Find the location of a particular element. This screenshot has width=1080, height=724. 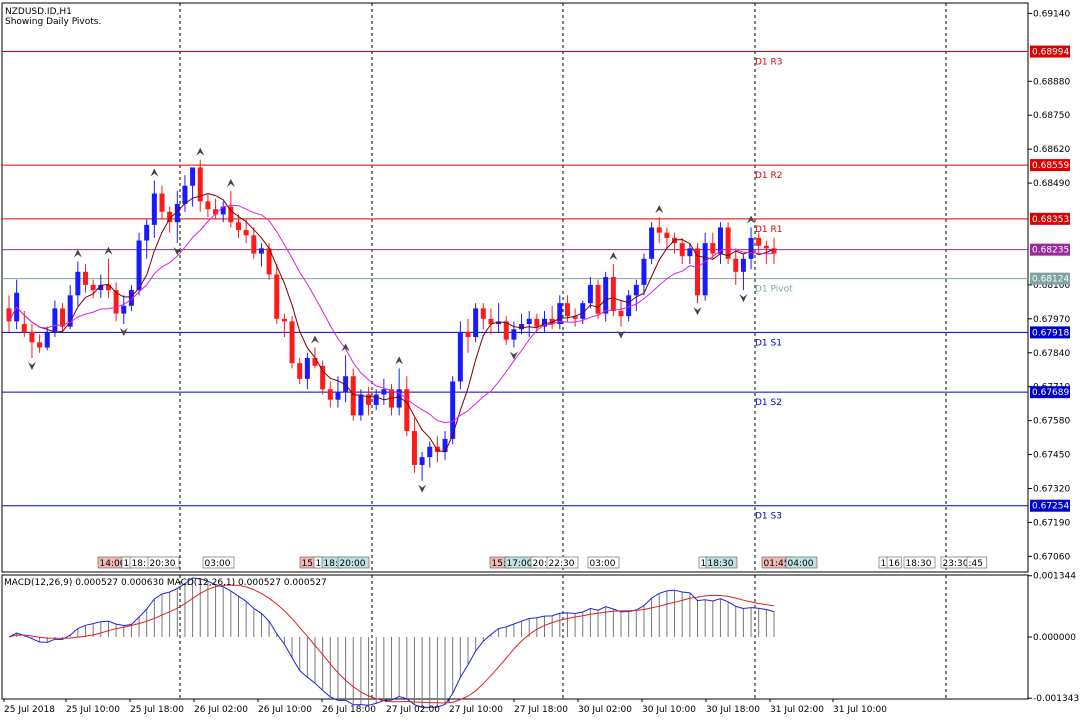

macd-axis-label: -0.001343 is located at coordinates (1056, 699).